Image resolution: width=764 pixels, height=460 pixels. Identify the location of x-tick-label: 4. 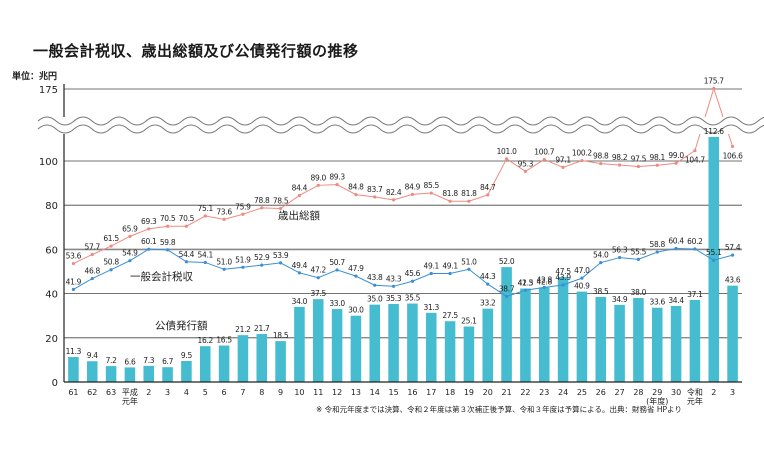
(186, 392).